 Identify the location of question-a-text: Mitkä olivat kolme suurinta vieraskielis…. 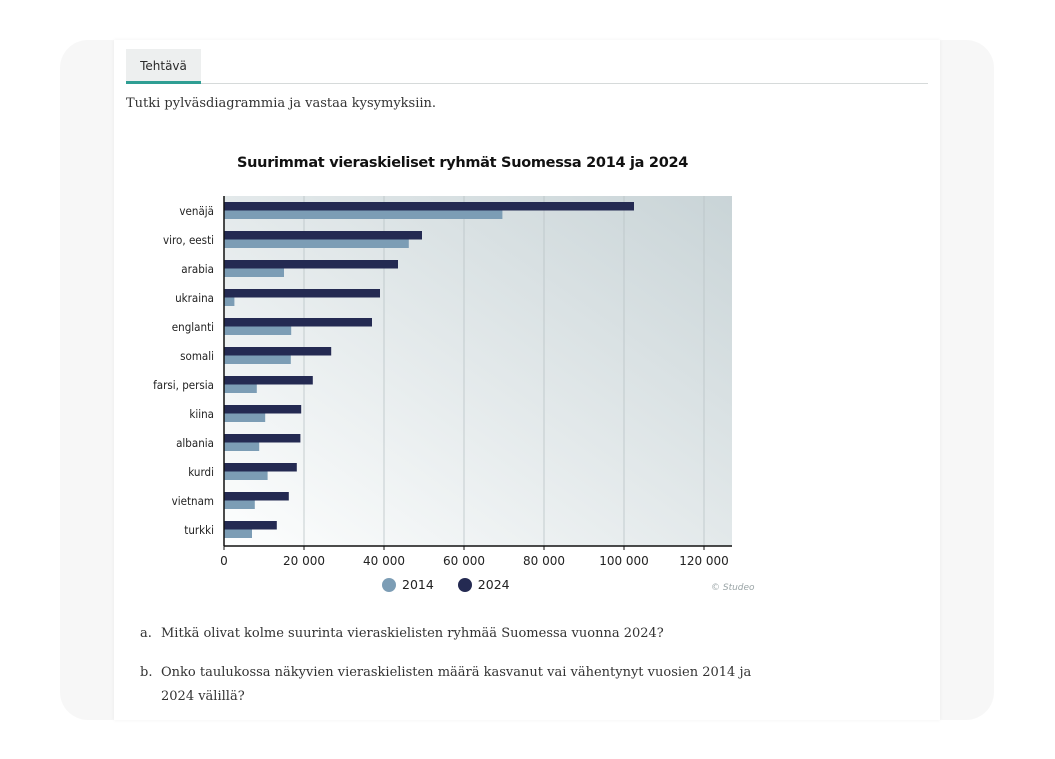
(412, 633).